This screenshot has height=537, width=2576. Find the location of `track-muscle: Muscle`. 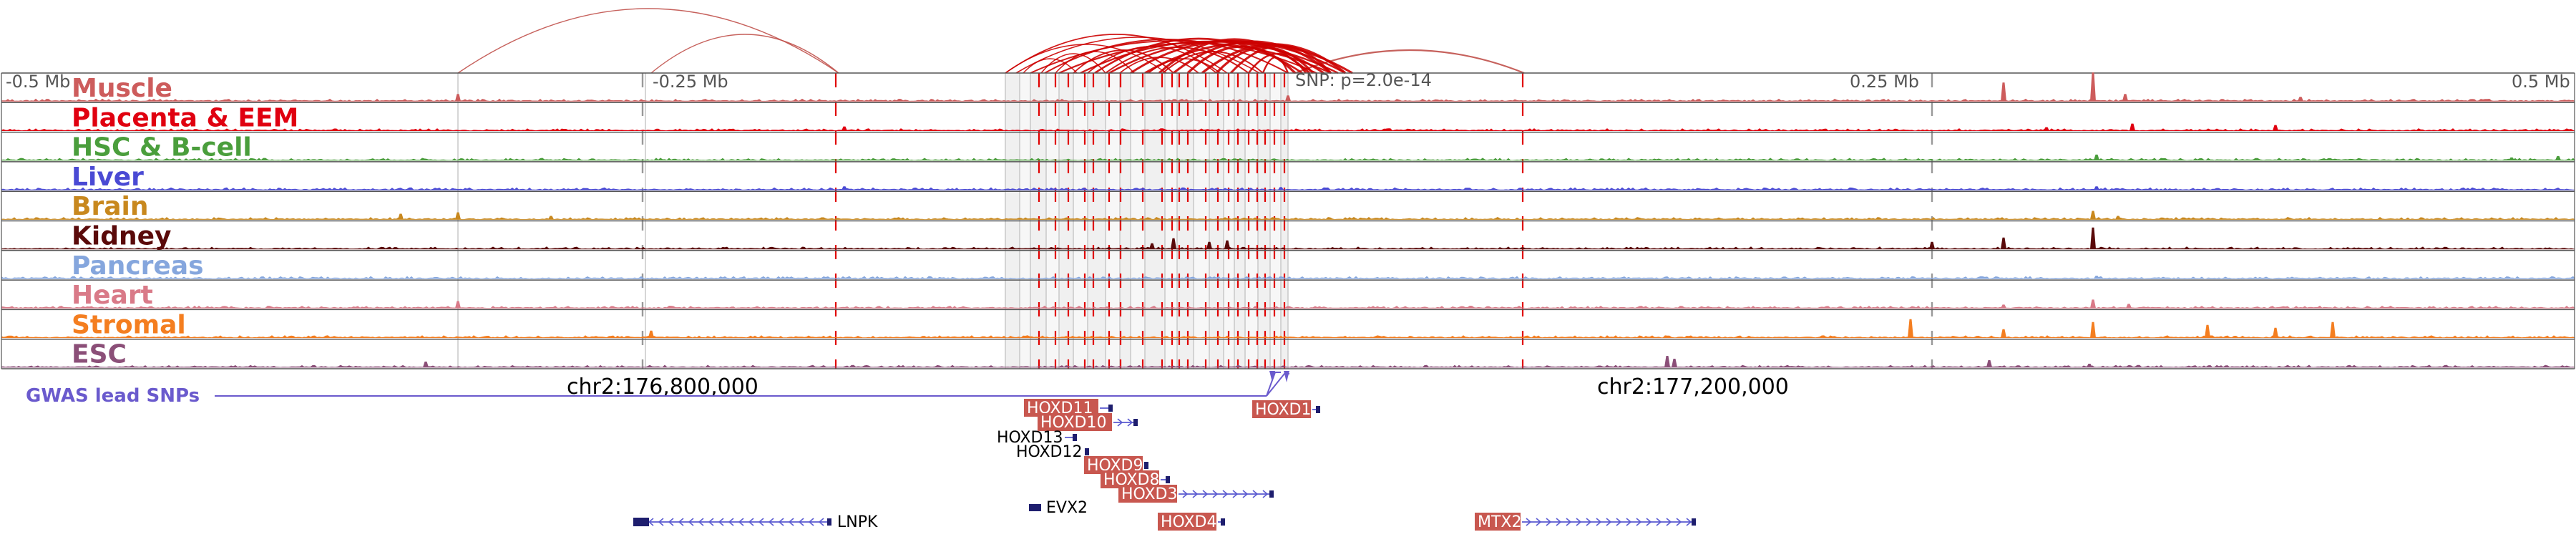

track-muscle: Muscle is located at coordinates (1288, 87).